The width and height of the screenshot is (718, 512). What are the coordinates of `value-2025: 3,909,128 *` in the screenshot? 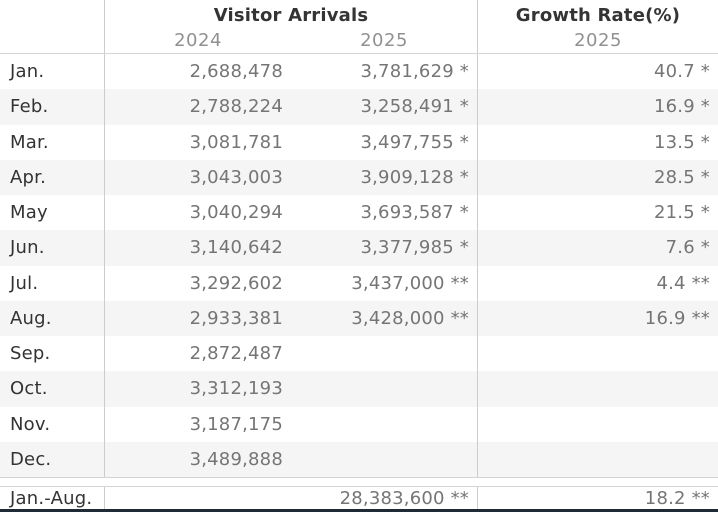 It's located at (414, 177).